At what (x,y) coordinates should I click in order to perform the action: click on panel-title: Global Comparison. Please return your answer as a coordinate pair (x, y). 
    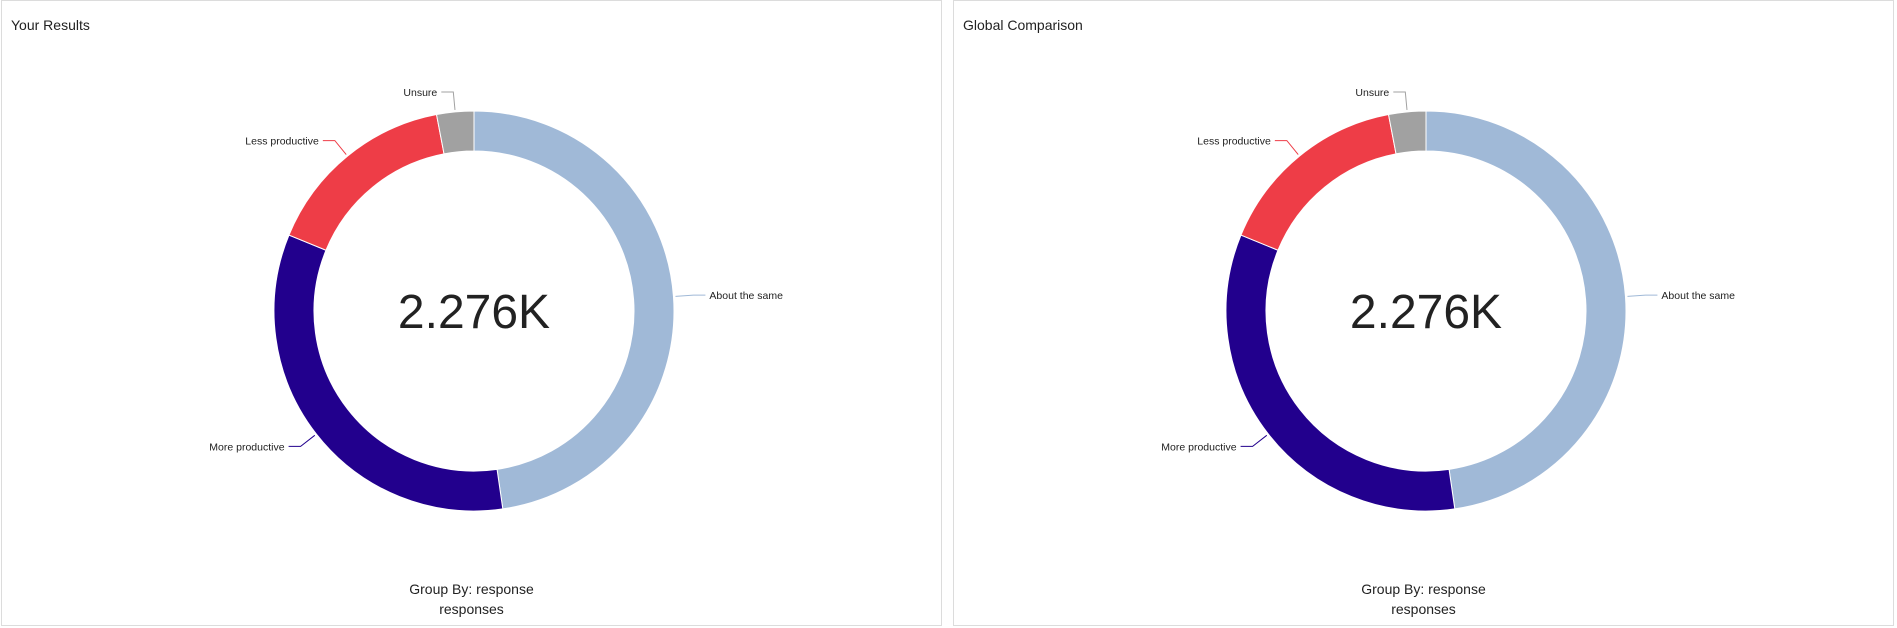
    Looking at the image, I should click on (1023, 25).